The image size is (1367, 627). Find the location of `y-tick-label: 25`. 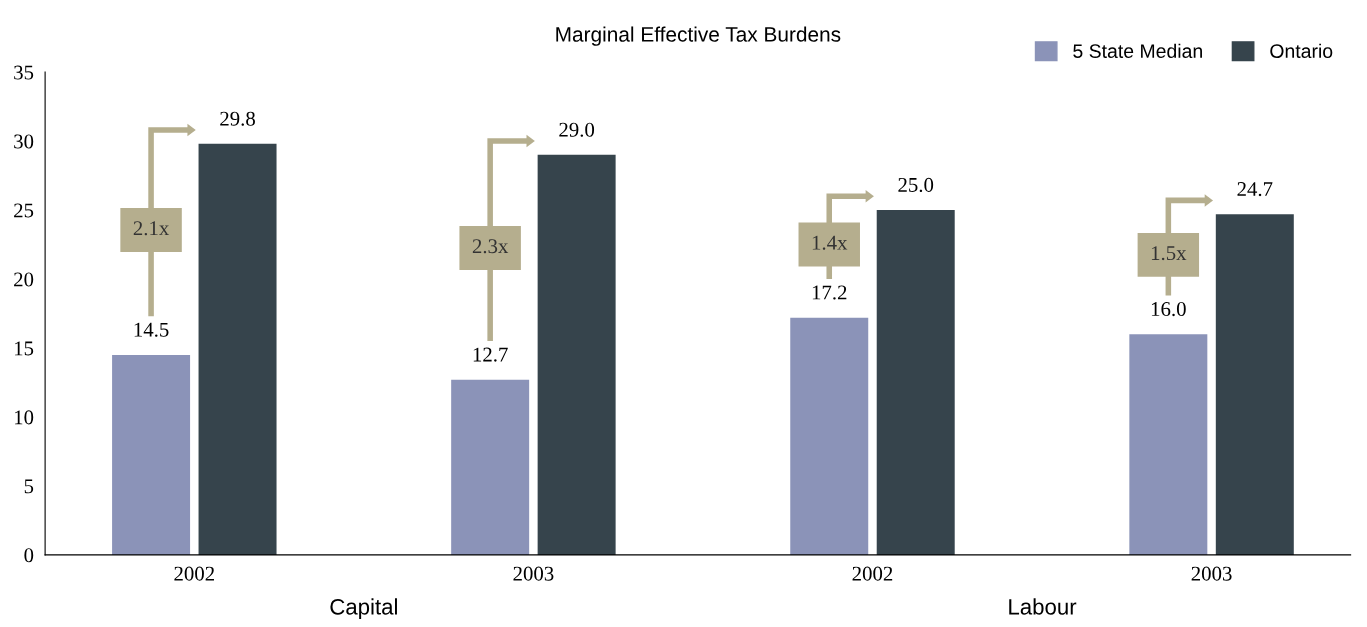

y-tick-label: 25 is located at coordinates (24, 210).